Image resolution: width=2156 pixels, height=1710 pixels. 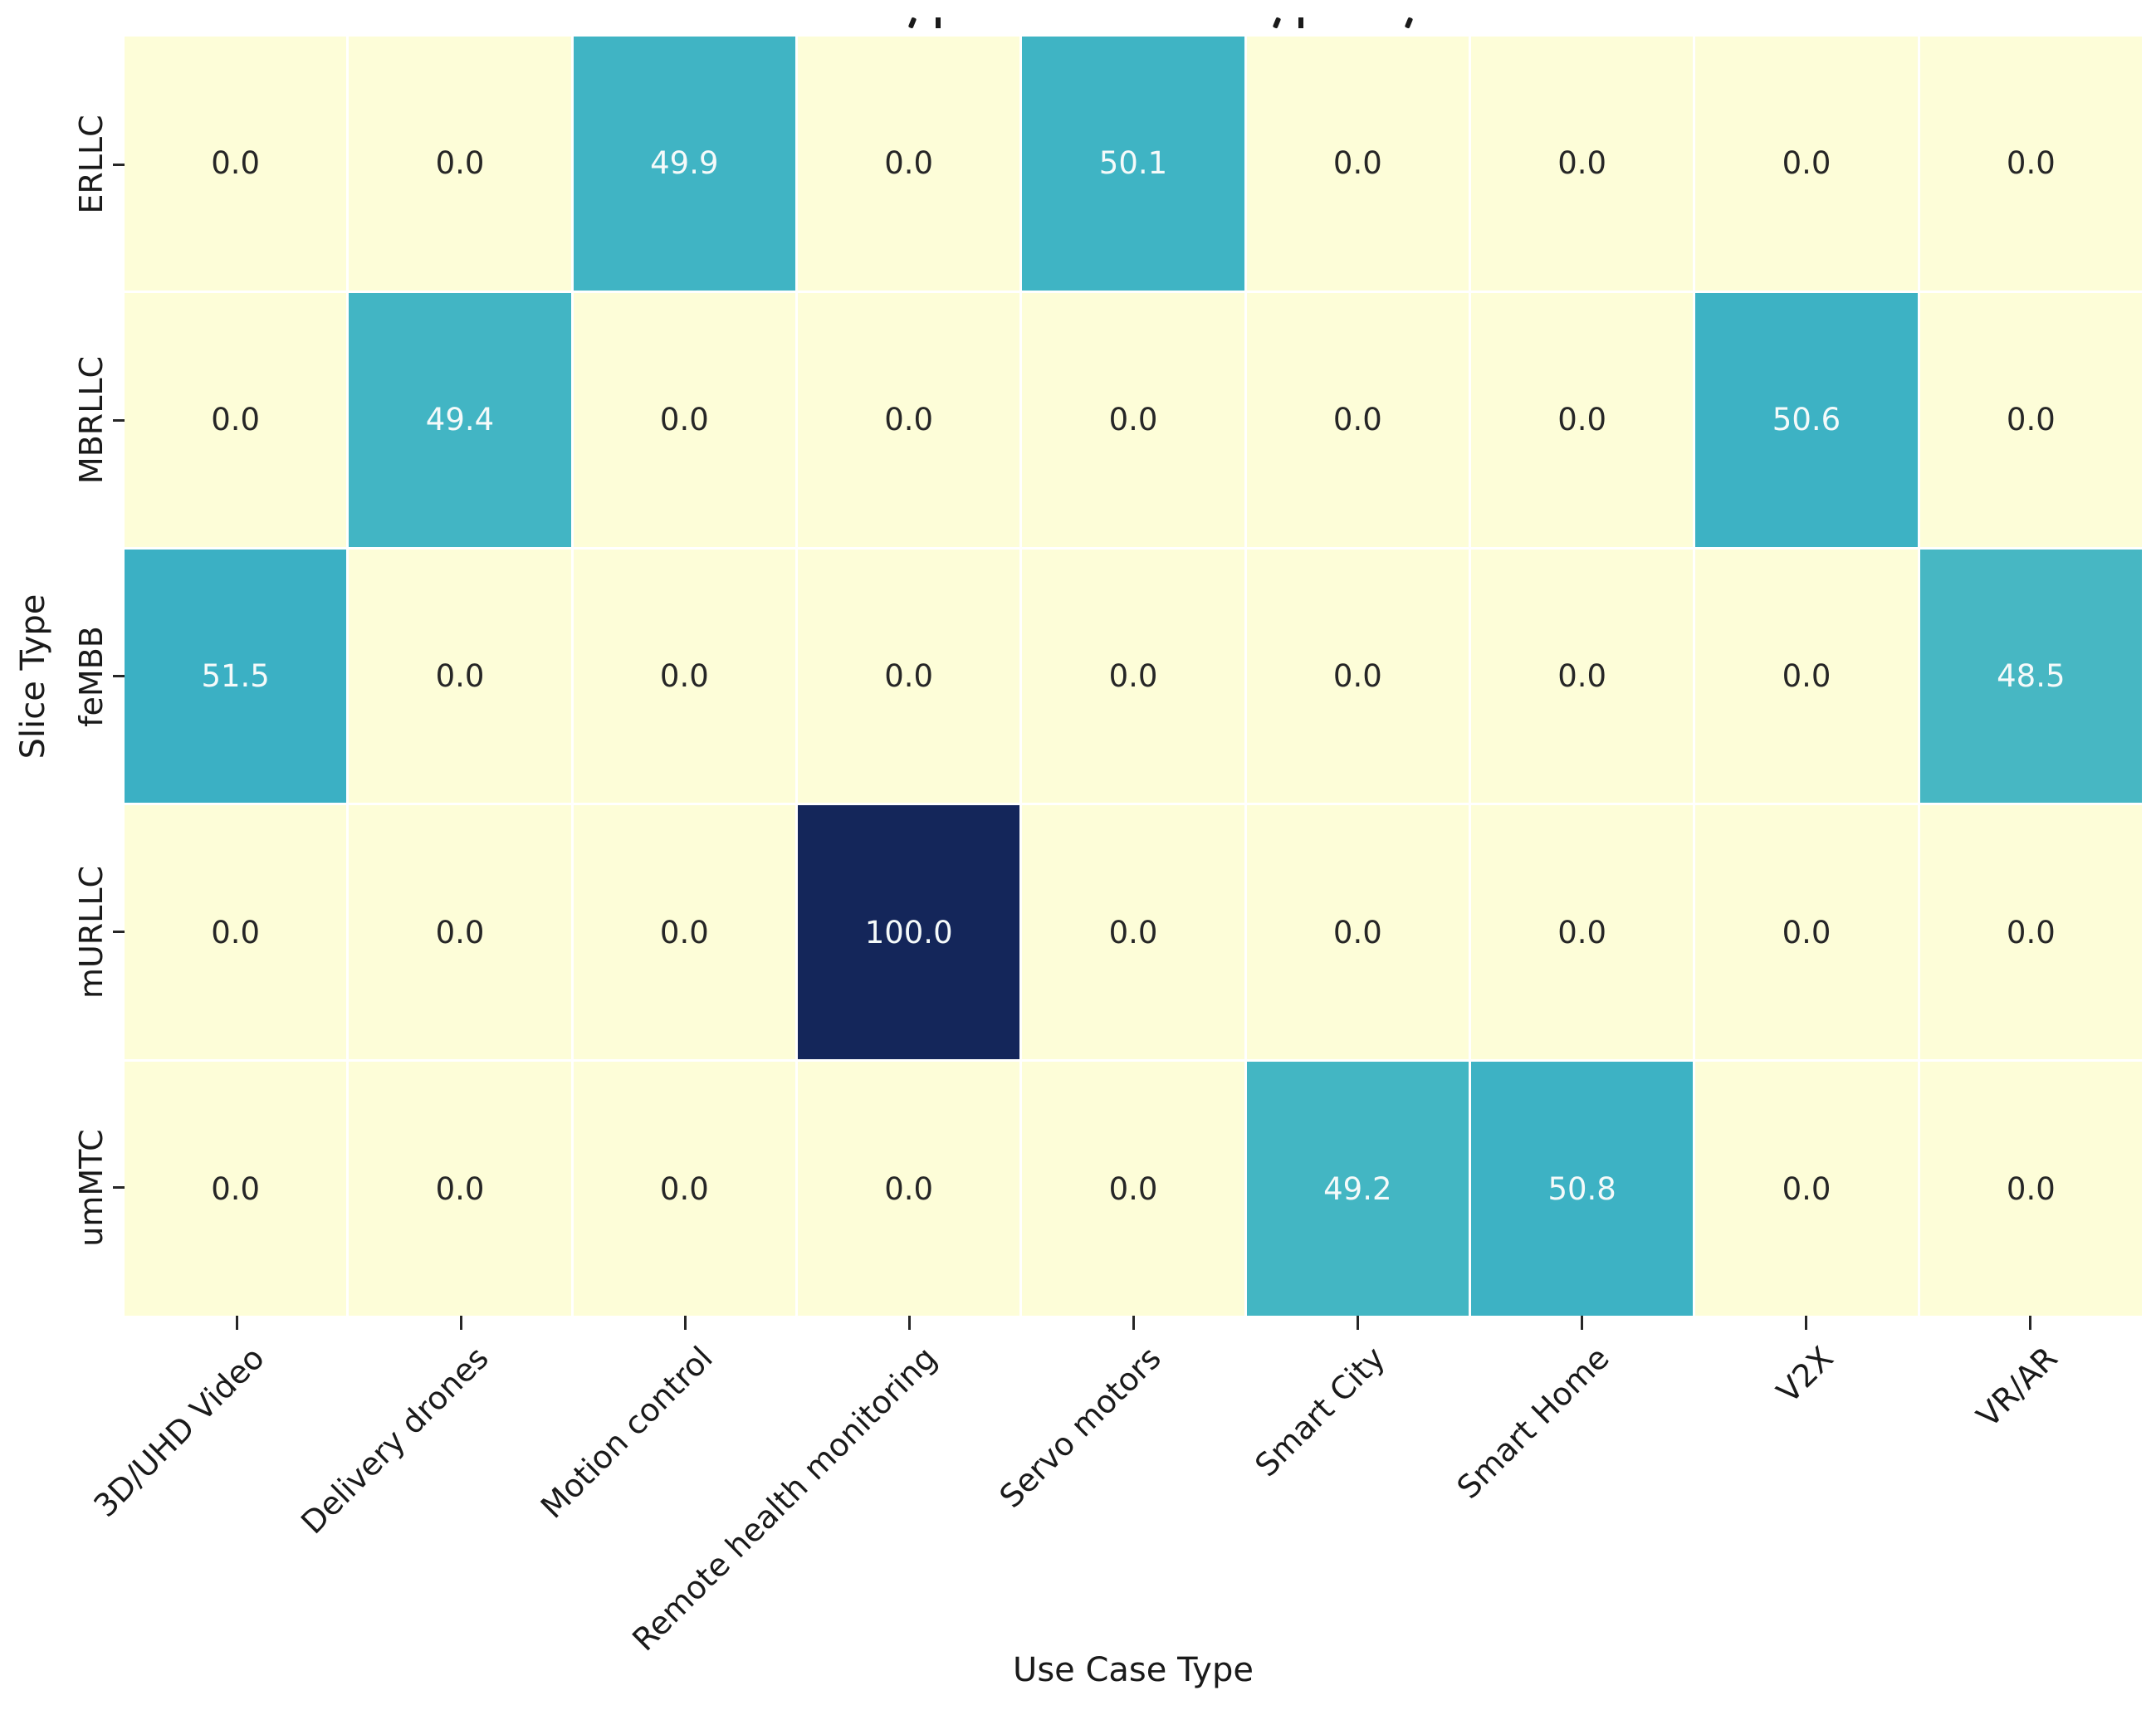 I want to click on cell-value: 49.2, so click(x=1357, y=1188).